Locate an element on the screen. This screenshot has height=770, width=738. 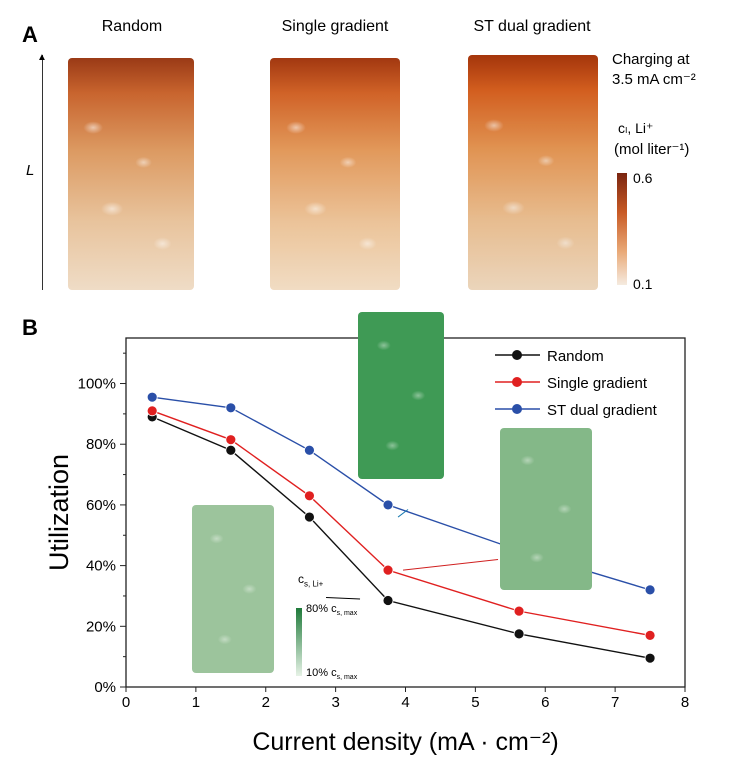
arrow-st-dual-gradient is located at coordinates (403, 513).